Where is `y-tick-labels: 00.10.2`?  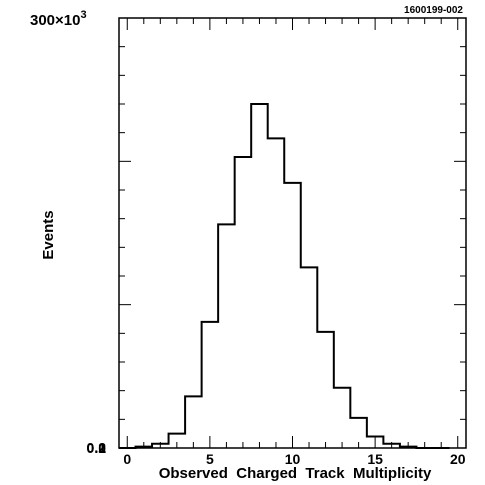 y-tick-labels: 00.10.2 is located at coordinates (97, 448).